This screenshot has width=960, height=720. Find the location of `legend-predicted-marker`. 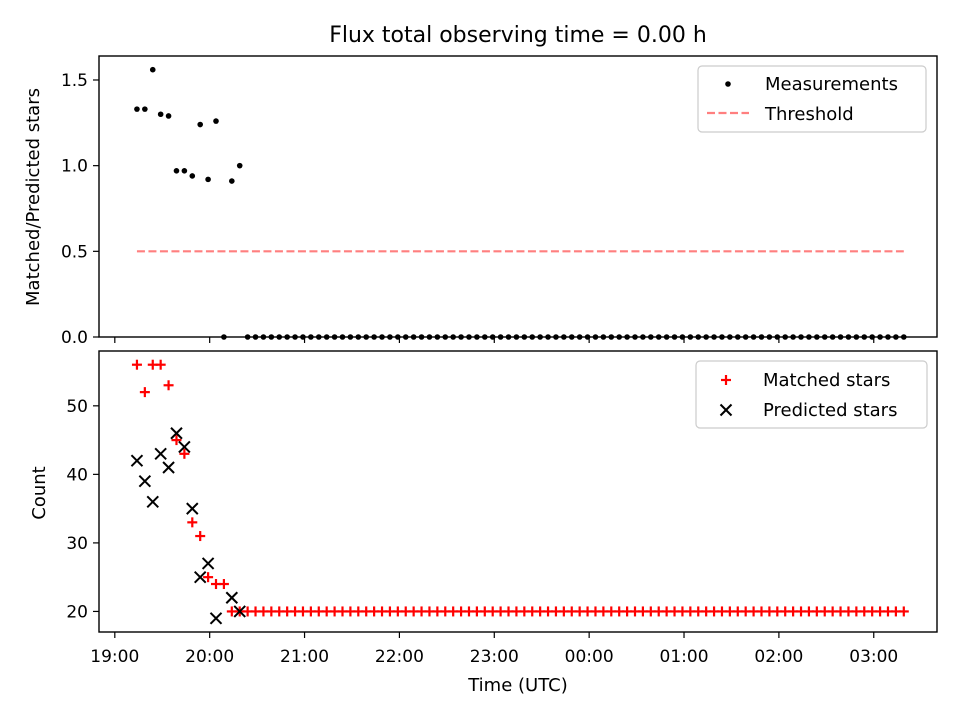

legend-predicted-marker is located at coordinates (726, 410).